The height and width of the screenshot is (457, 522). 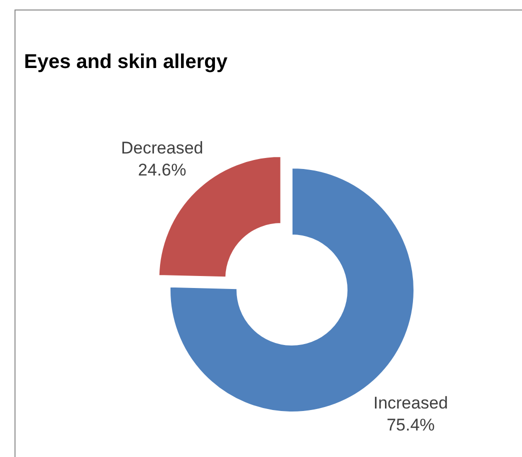 What do you see at coordinates (162, 170) in the screenshot?
I see `data-label: 24.6%` at bounding box center [162, 170].